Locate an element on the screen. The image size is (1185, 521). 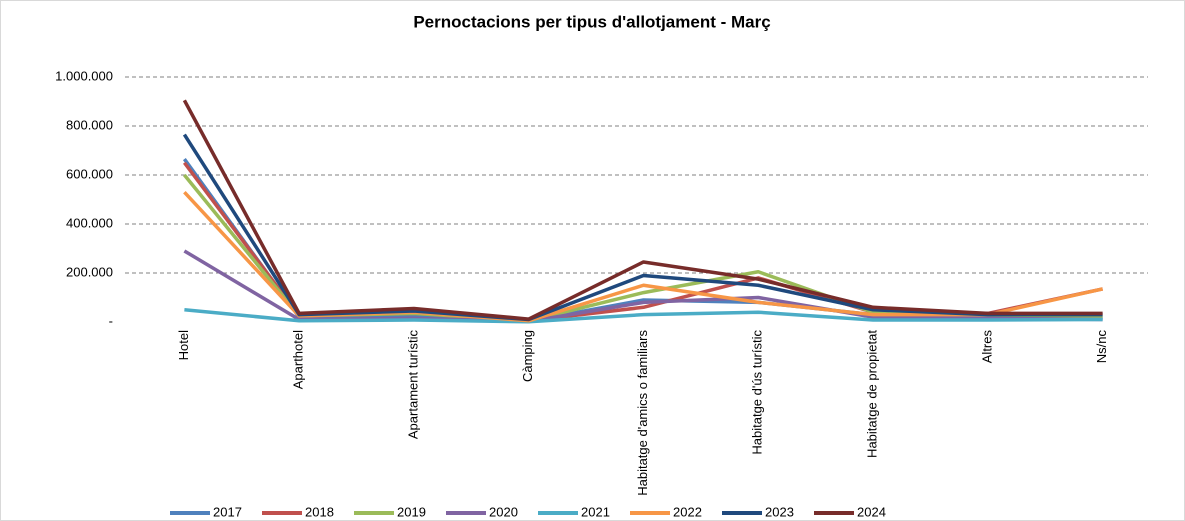
x-tick-label: Habitatge d'ús turístic is located at coordinates (757, 392).